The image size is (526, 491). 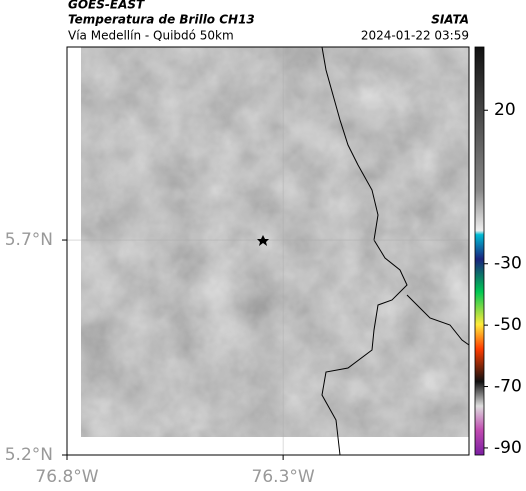 What do you see at coordinates (505, 110) in the screenshot?
I see `colorbar-tick-label: 20` at bounding box center [505, 110].